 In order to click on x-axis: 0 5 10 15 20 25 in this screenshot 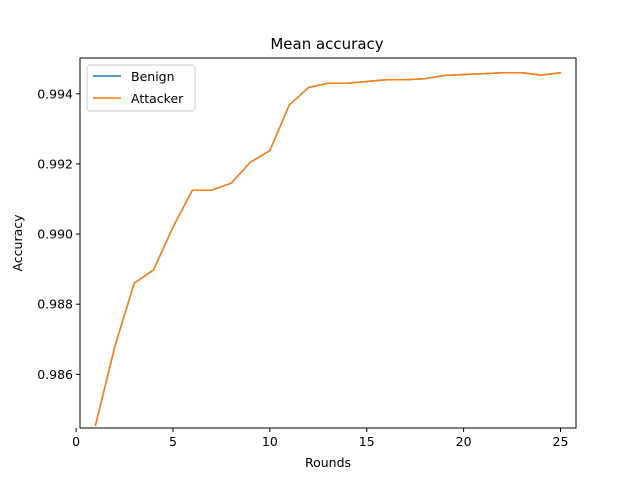, I will do `click(320, 438)`.